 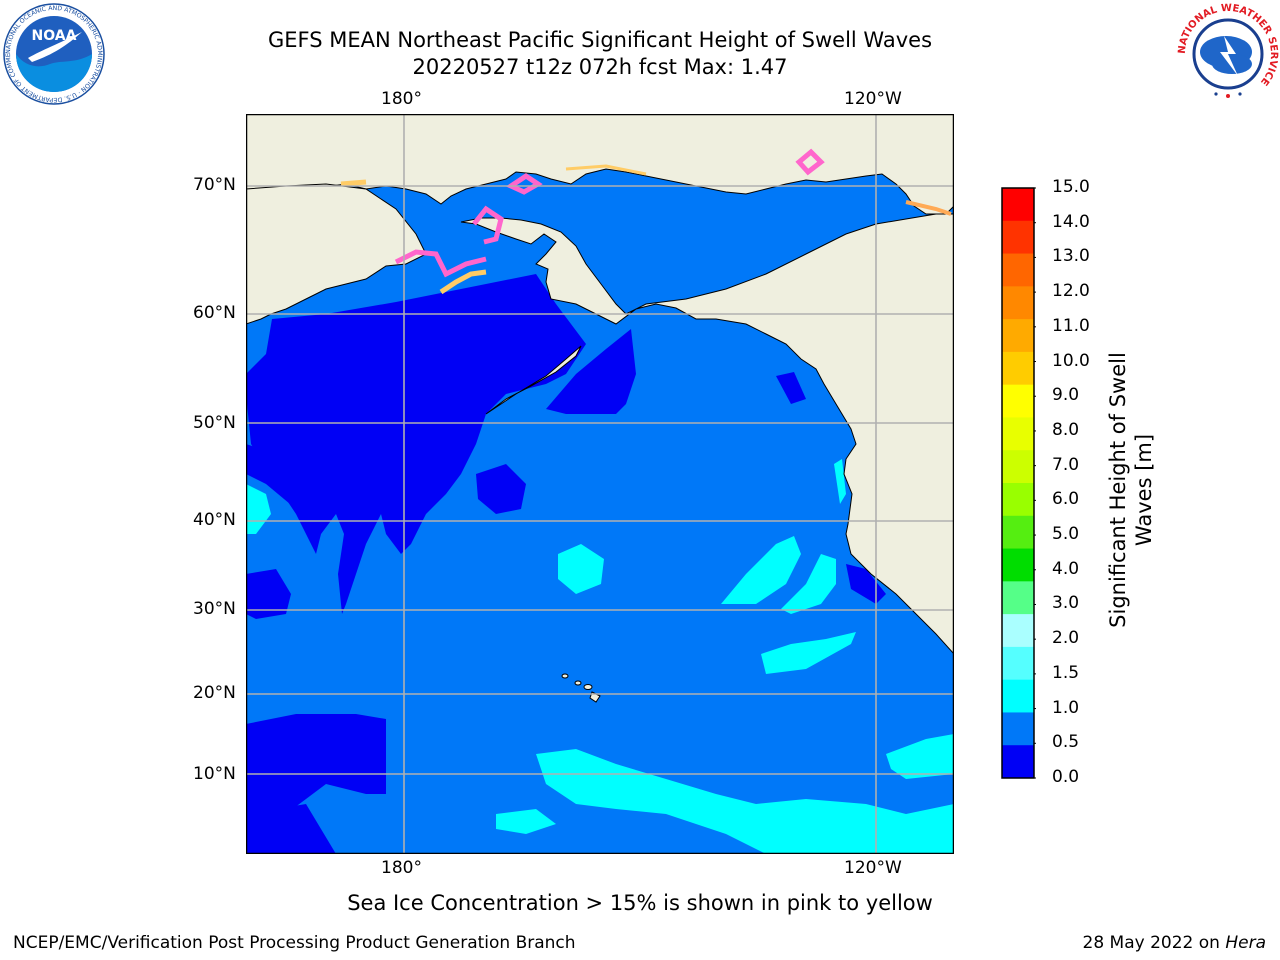 What do you see at coordinates (1066, 429) in the screenshot?
I see `colorbar-tick-label: 8.0` at bounding box center [1066, 429].